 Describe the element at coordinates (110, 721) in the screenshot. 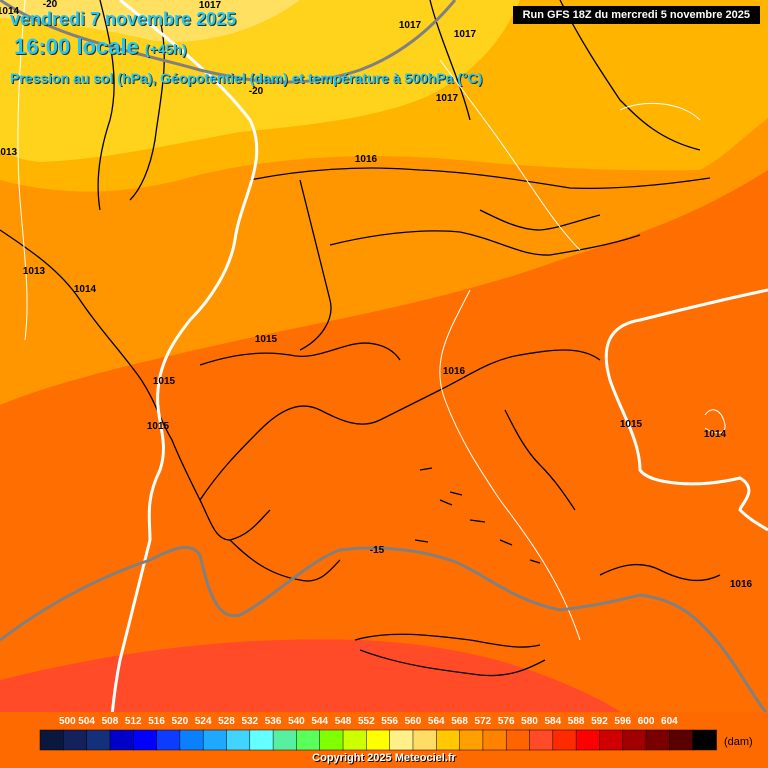

I see `legend-tick-label: 508` at that location.